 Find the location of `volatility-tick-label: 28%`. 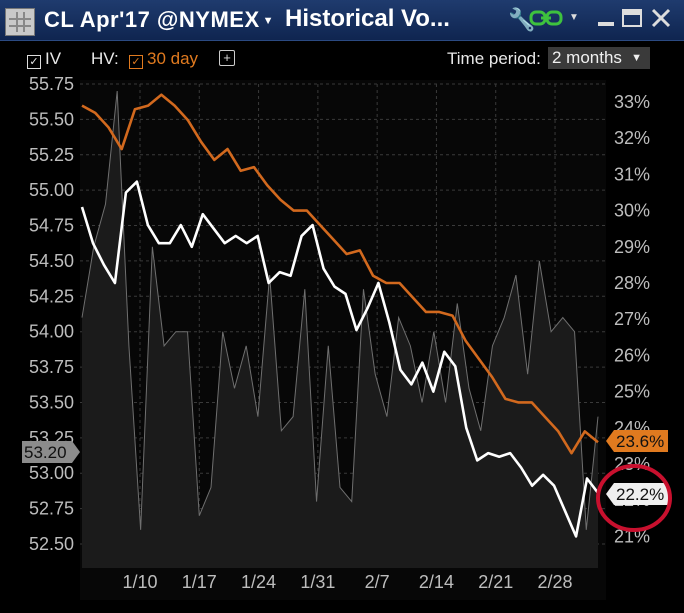

volatility-tick-label: 28% is located at coordinates (632, 283).